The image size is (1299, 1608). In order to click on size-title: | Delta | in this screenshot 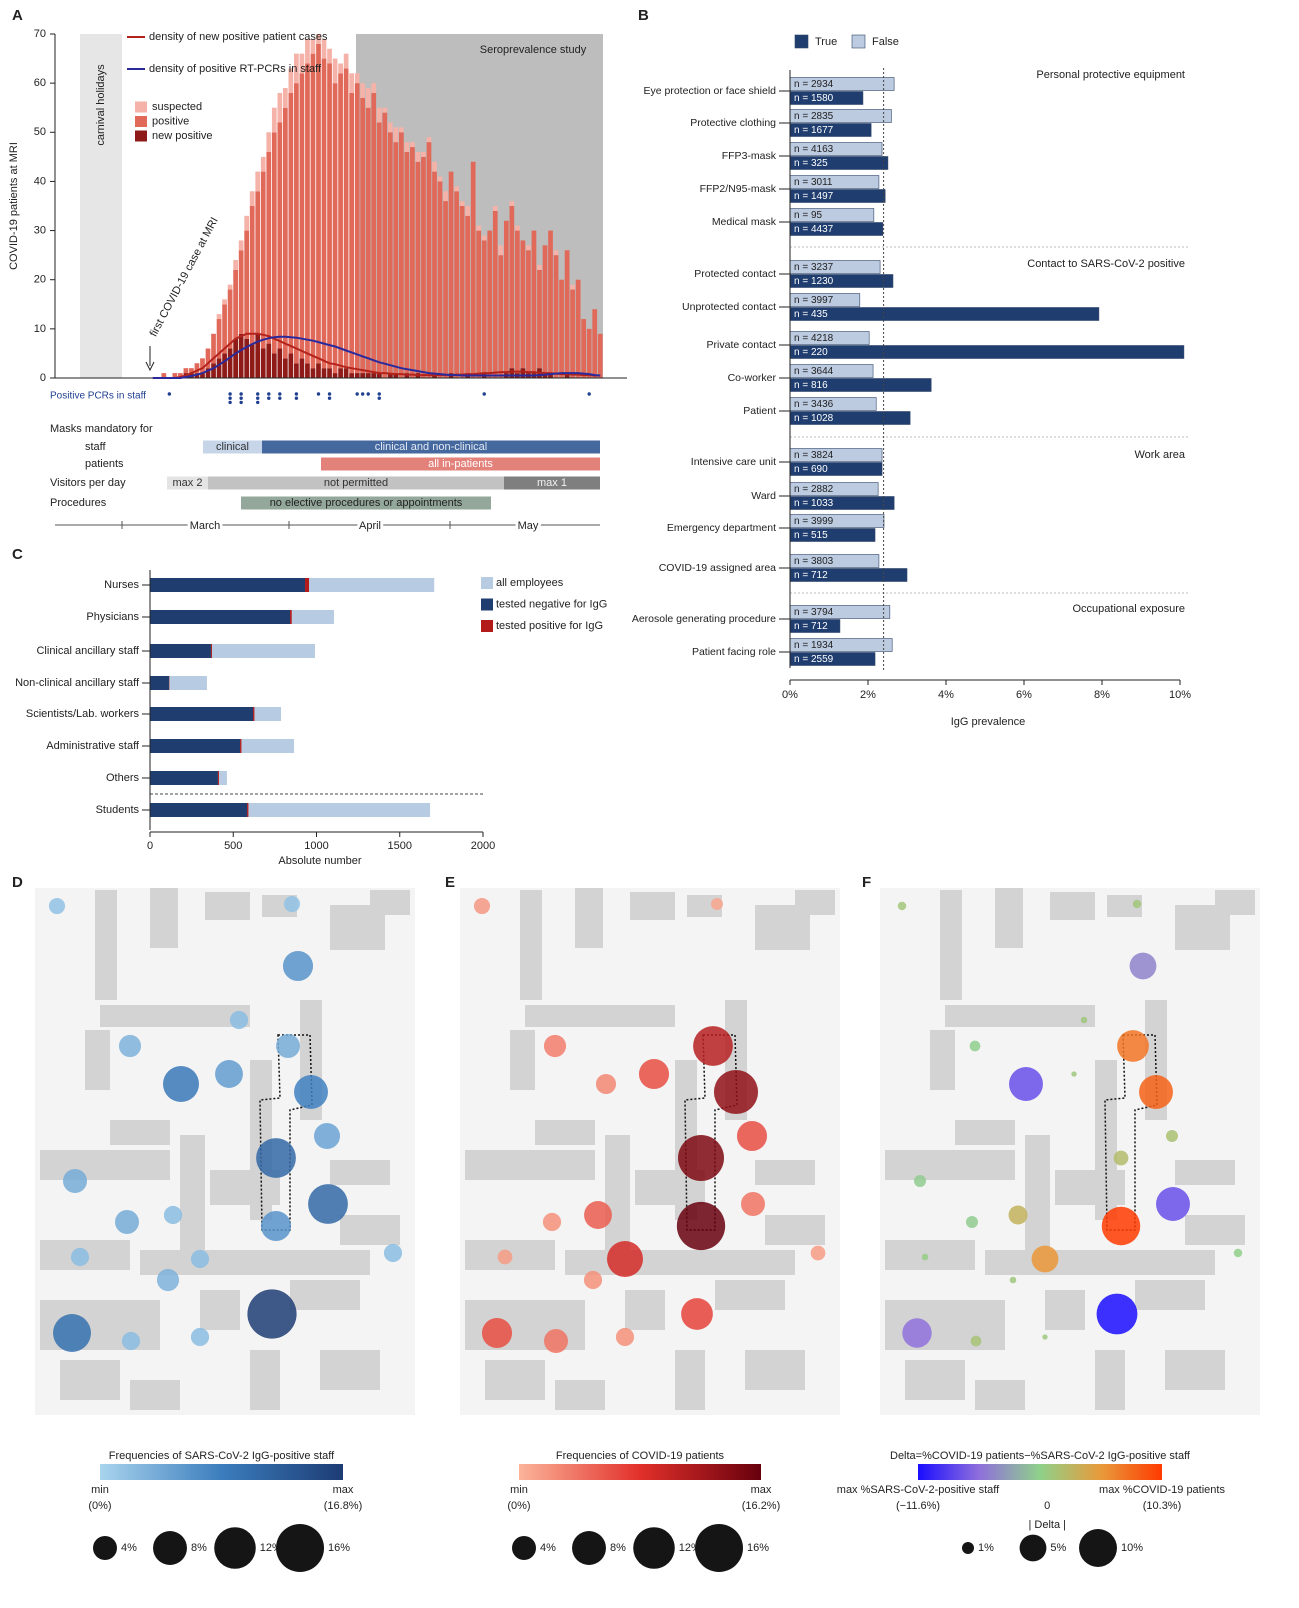, I will do `click(1047, 1525)`.